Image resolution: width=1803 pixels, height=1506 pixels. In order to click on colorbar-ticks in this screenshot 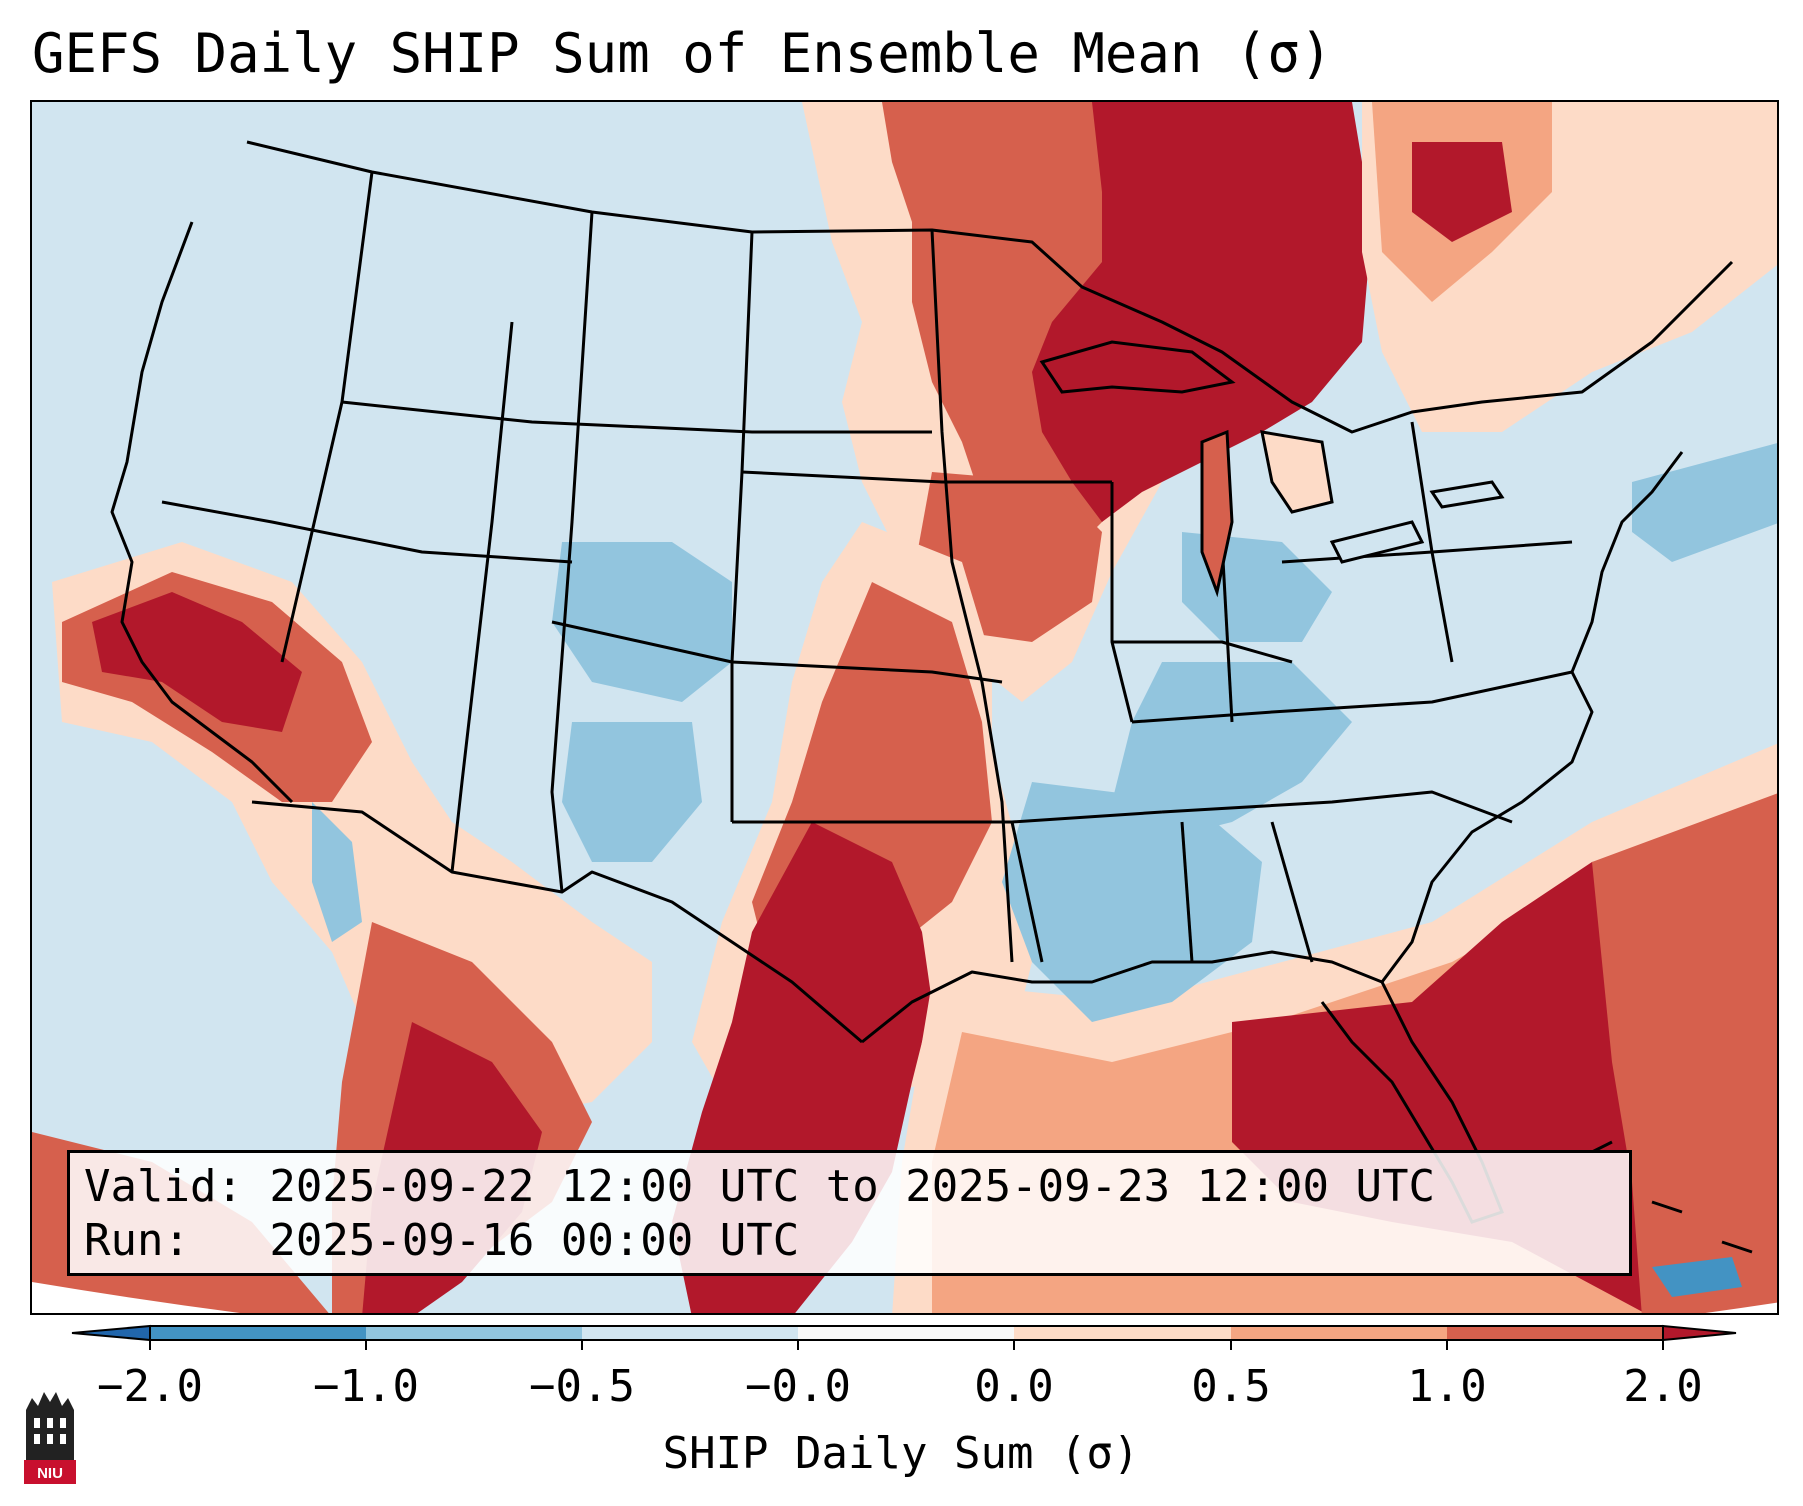, I will do `click(906, 1345)`.